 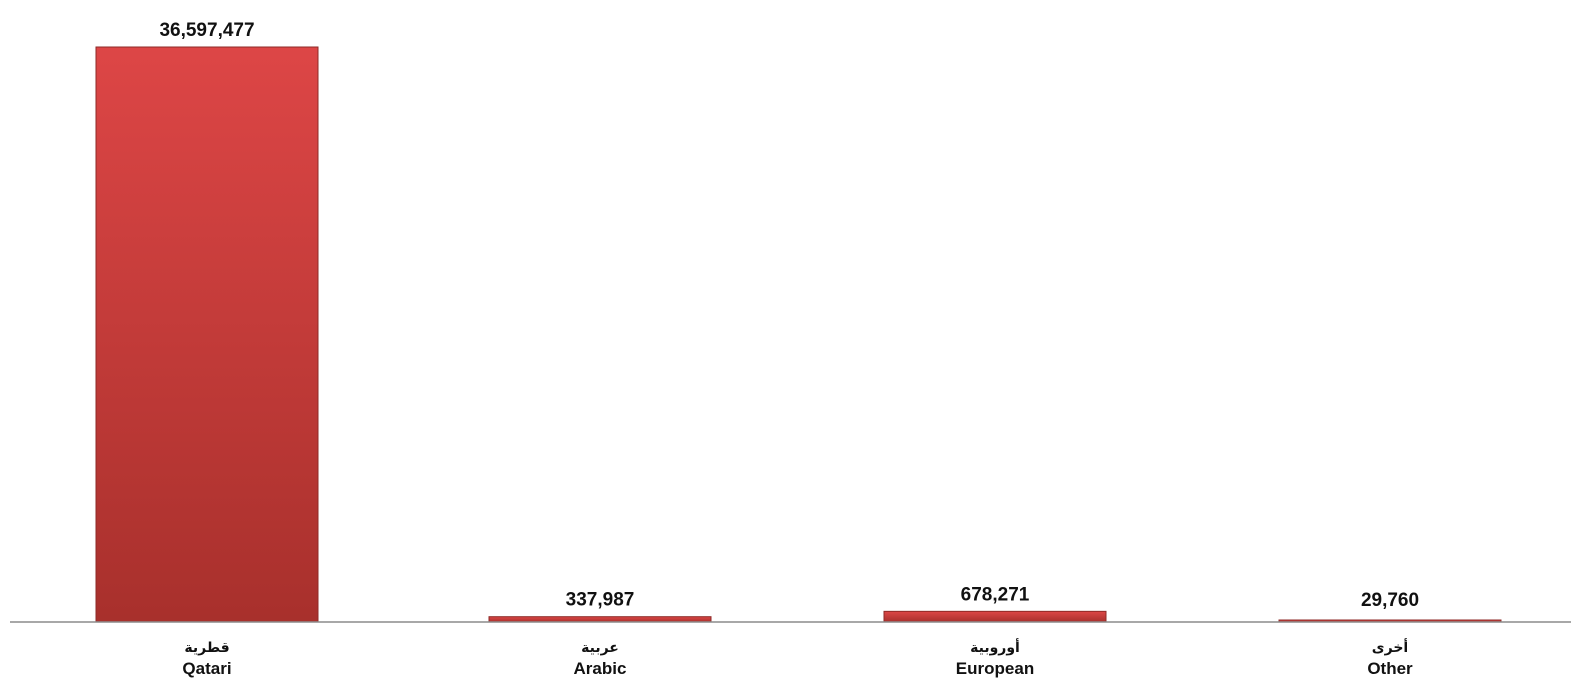 I want to click on x-tick-label-en: Arabic, so click(x=600, y=668).